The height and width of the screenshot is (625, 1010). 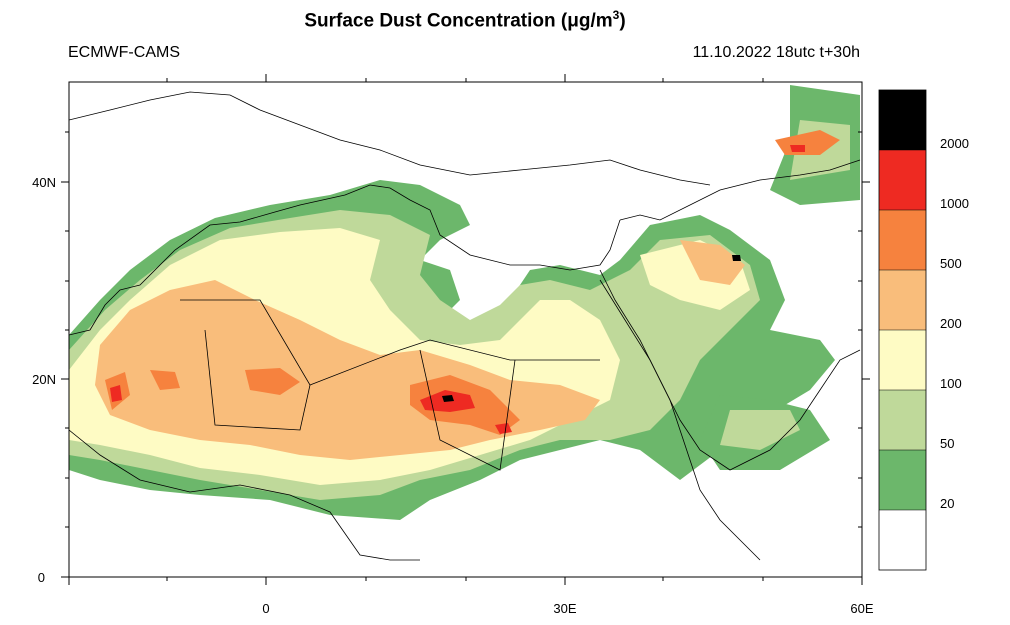 What do you see at coordinates (265, 608) in the screenshot?
I see `lon-tick-label-0: 0` at bounding box center [265, 608].